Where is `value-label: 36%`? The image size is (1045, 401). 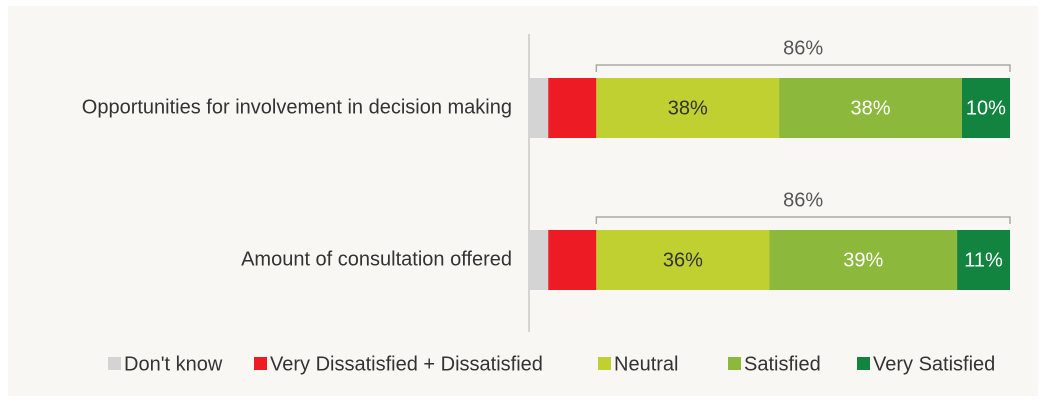
value-label: 36% is located at coordinates (683, 260).